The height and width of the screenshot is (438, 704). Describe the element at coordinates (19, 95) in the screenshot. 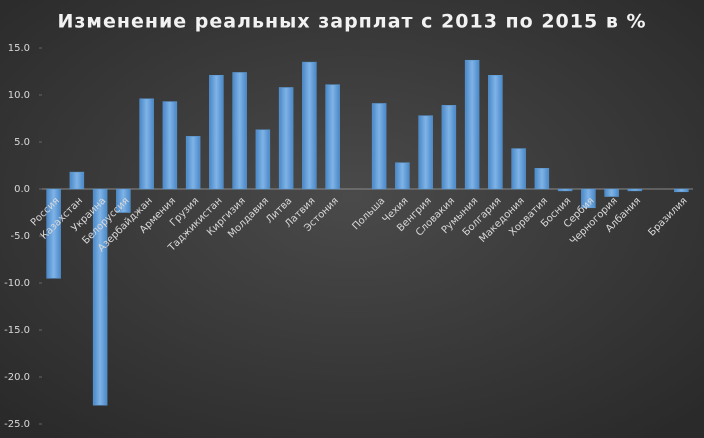

I see `y-tick-label: 10.0` at that location.